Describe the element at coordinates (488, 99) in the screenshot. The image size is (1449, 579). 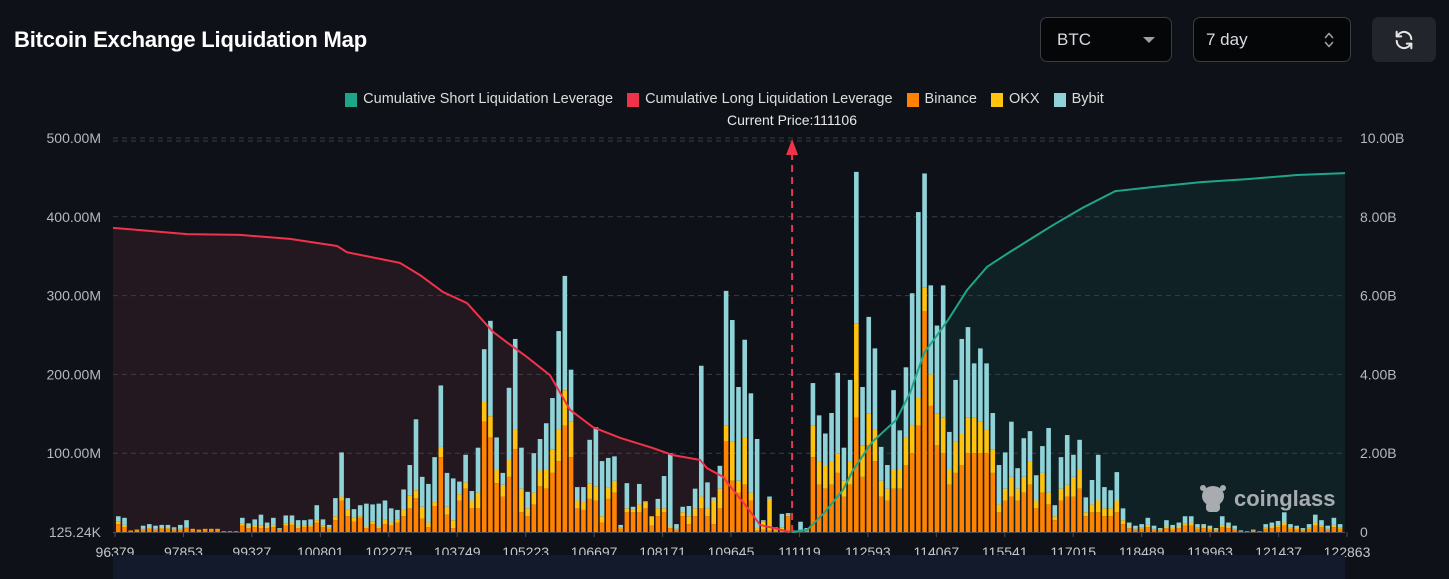
I see `legend-label: Cumulative Short Liquidation Leverage` at that location.